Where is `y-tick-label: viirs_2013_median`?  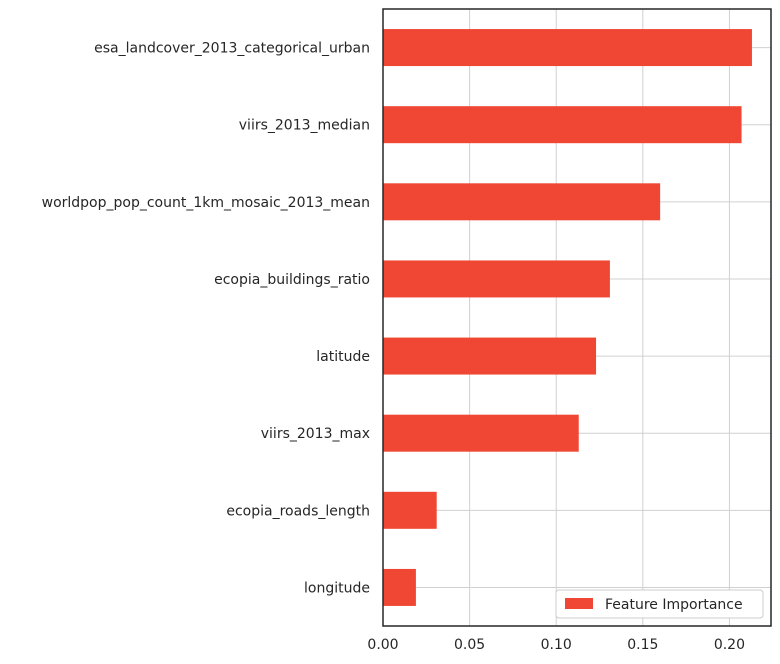
y-tick-label: viirs_2013_median is located at coordinates (304, 126).